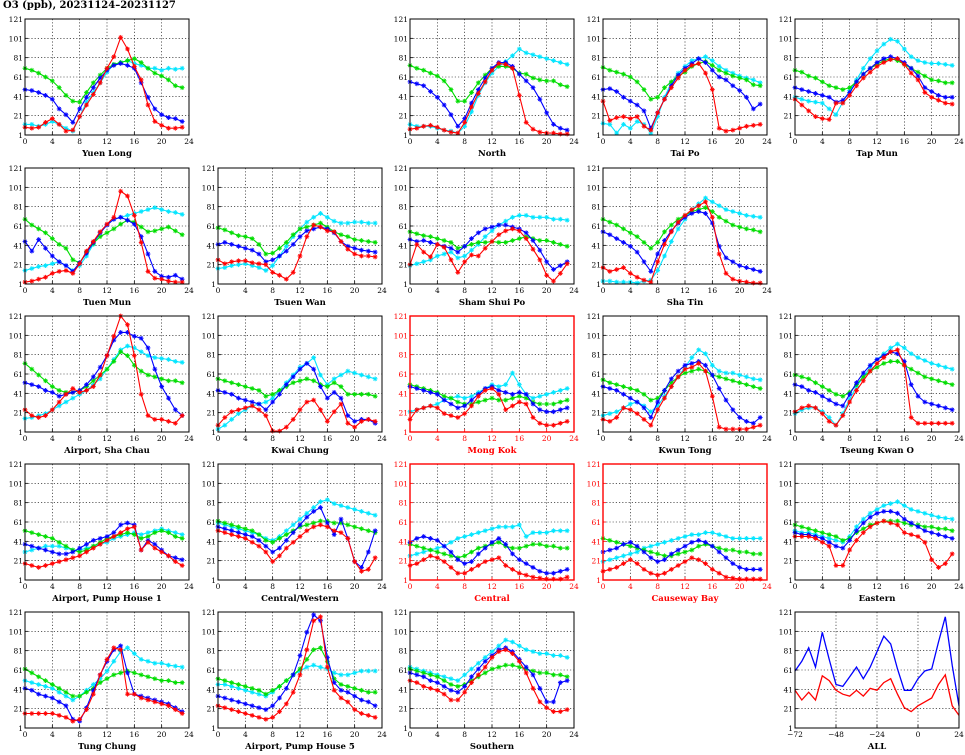  Describe the element at coordinates (873, 534) in the screenshot. I see `series-group` at that location.